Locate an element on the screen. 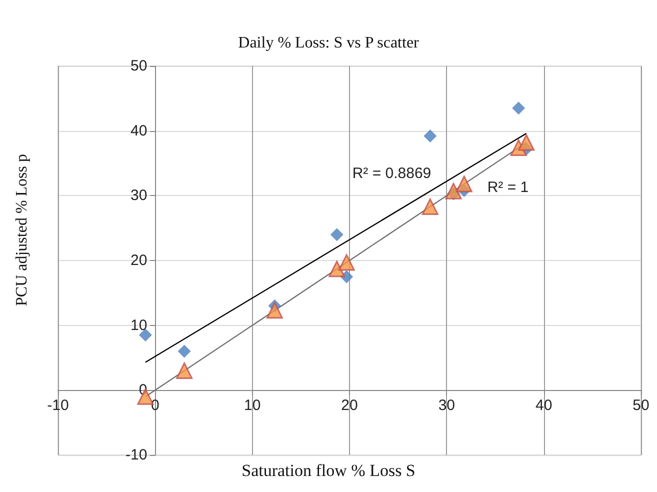  x-tick-label: -10 is located at coordinates (58, 405).